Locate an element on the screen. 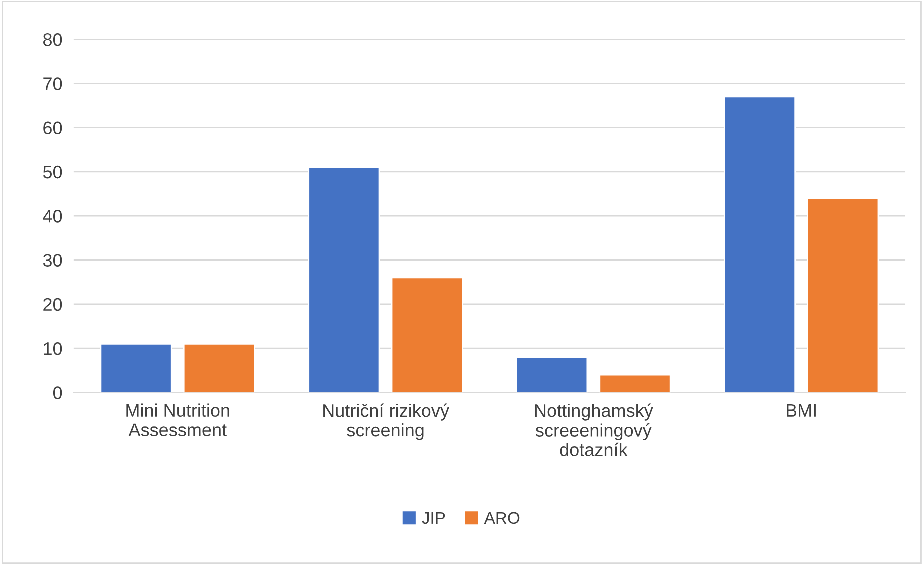 The width and height of the screenshot is (924, 565). y-tick-label: 40 is located at coordinates (52, 216).